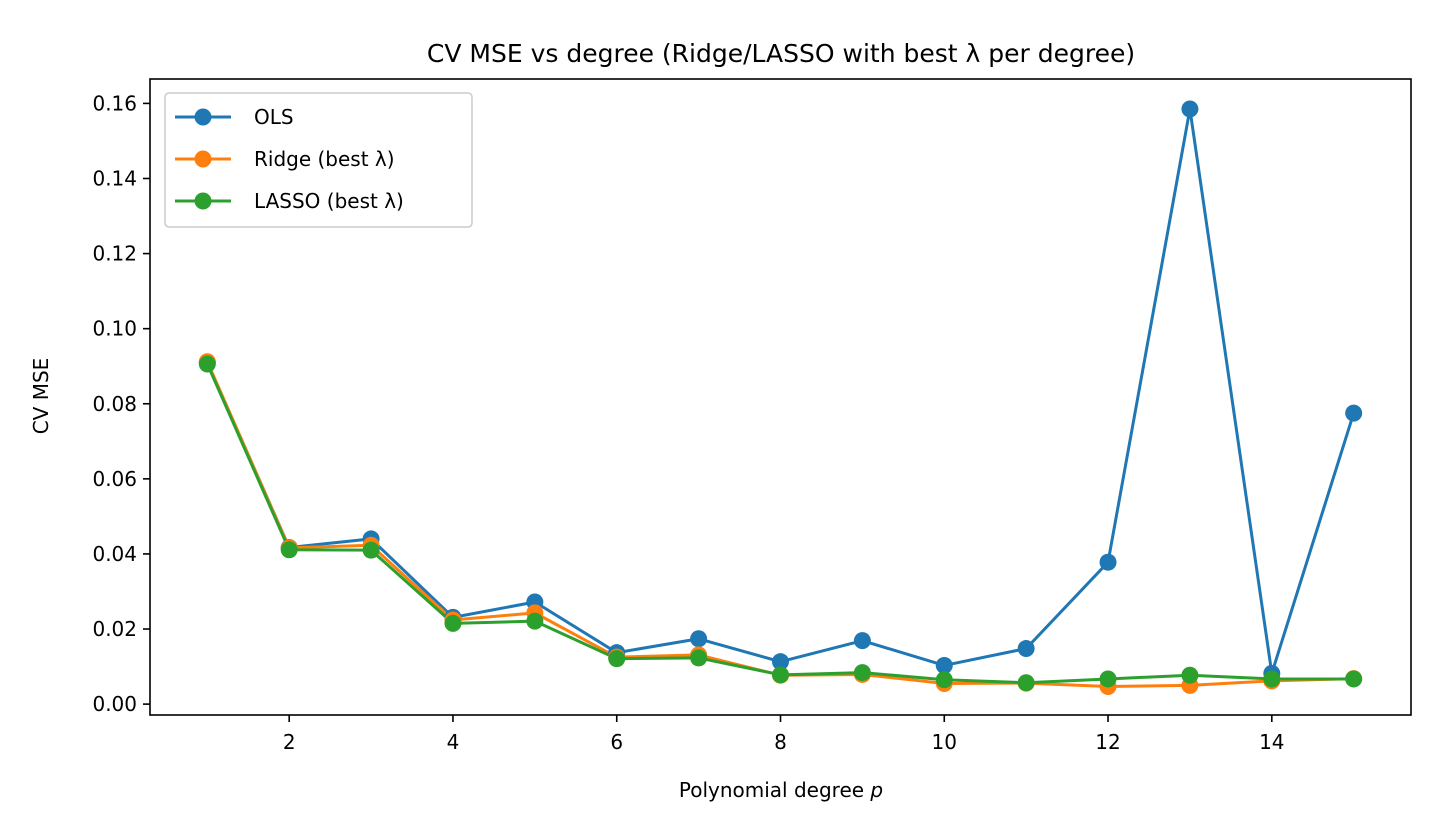  I want to click on y-tick-label: 0.14, so click(114, 178).